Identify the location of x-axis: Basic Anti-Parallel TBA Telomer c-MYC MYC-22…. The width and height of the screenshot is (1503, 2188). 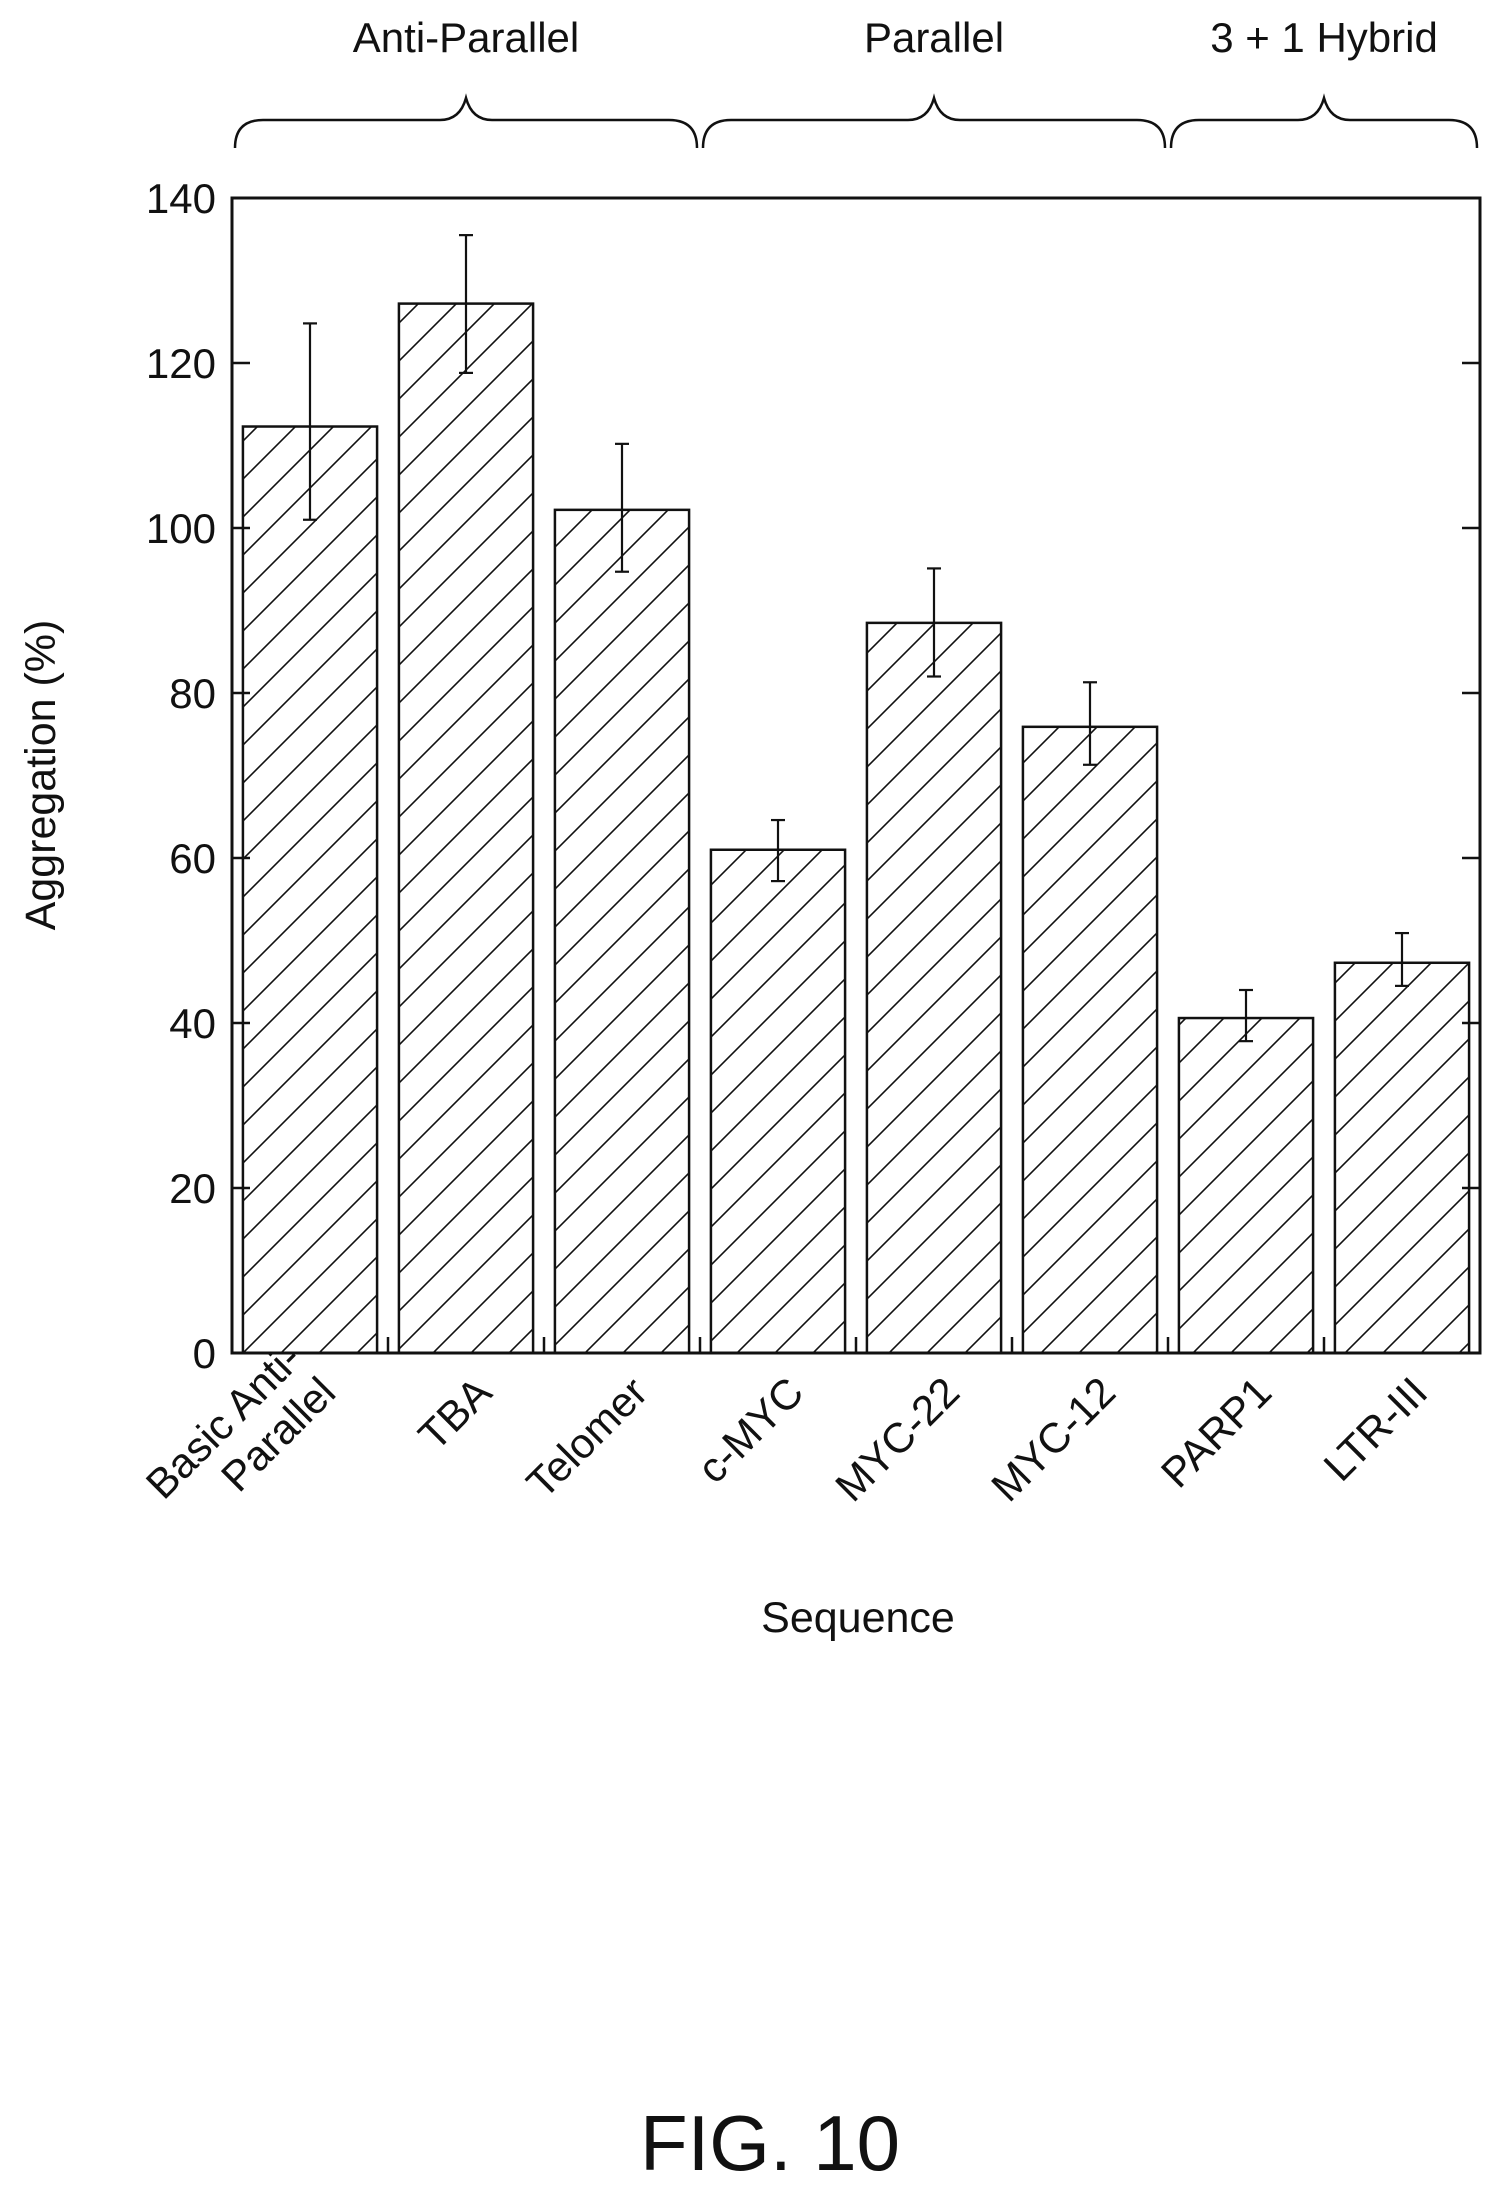
(786, 1437).